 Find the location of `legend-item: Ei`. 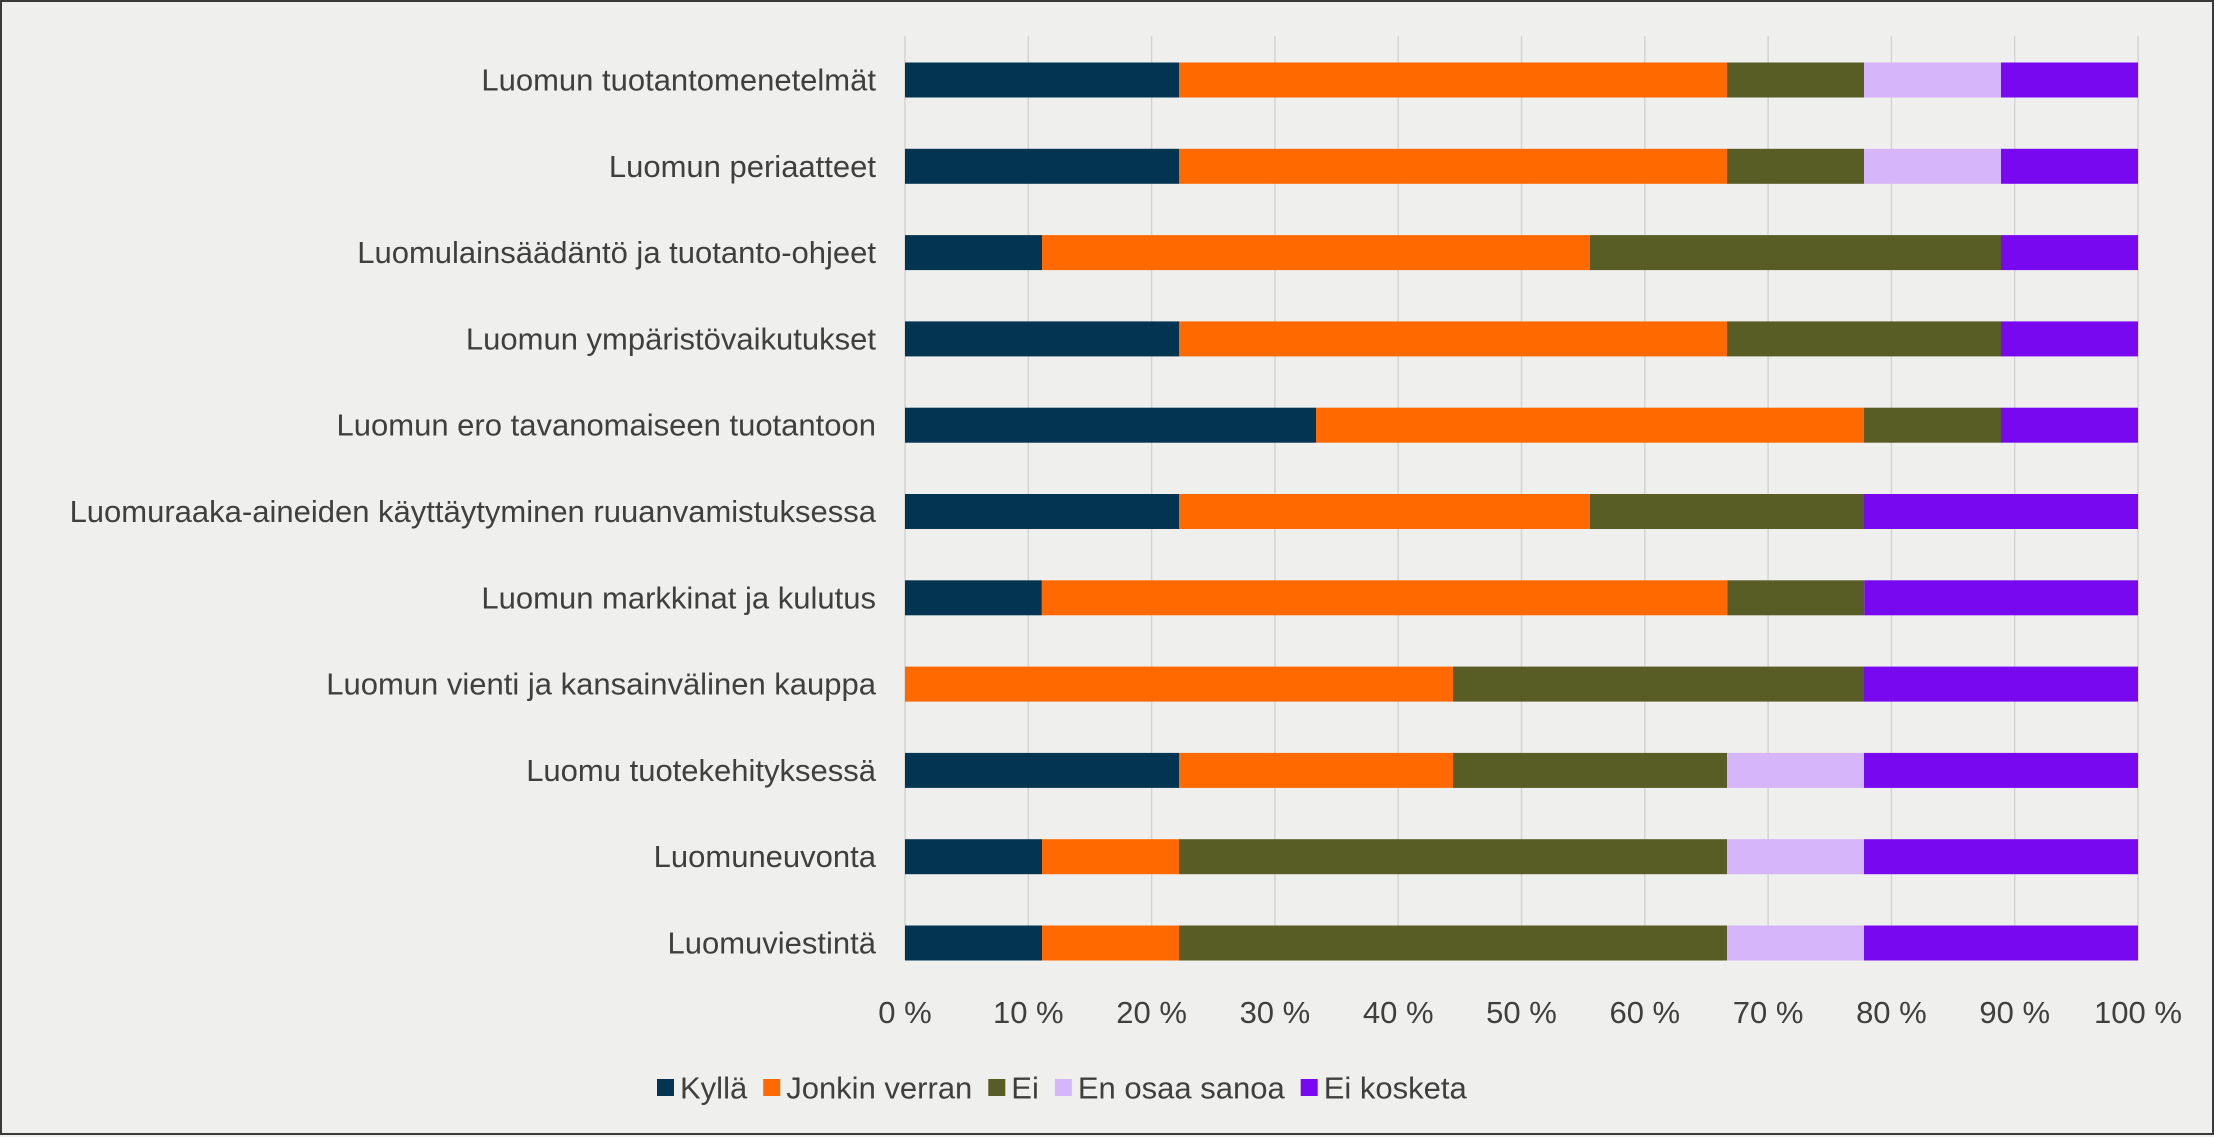

legend-item: Ei is located at coordinates (1013, 1088).